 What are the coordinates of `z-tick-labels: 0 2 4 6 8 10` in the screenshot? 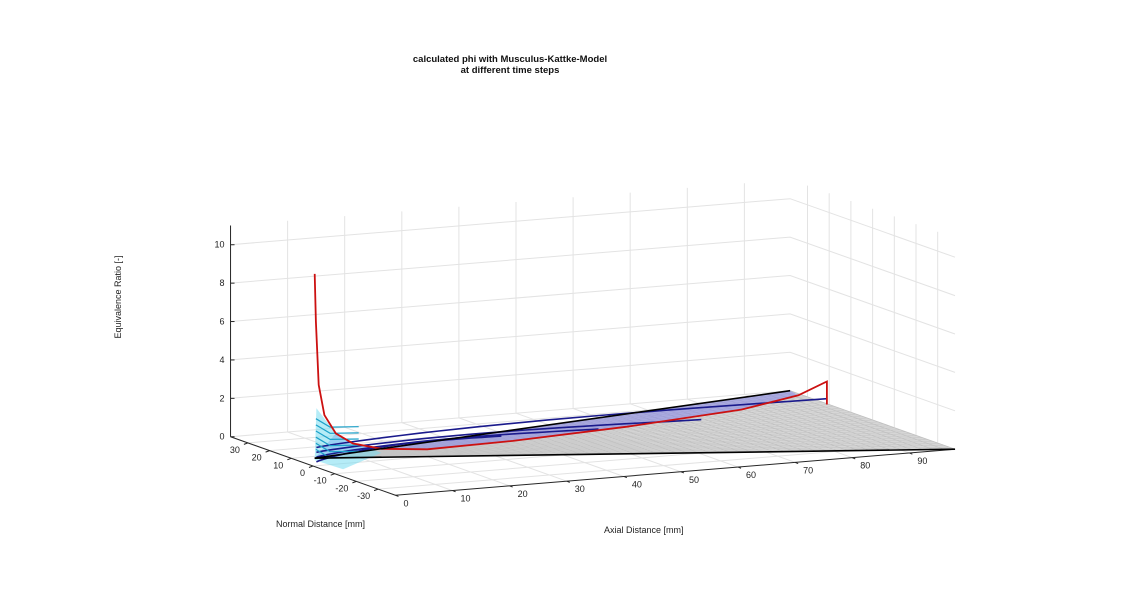 It's located at (225, 341).